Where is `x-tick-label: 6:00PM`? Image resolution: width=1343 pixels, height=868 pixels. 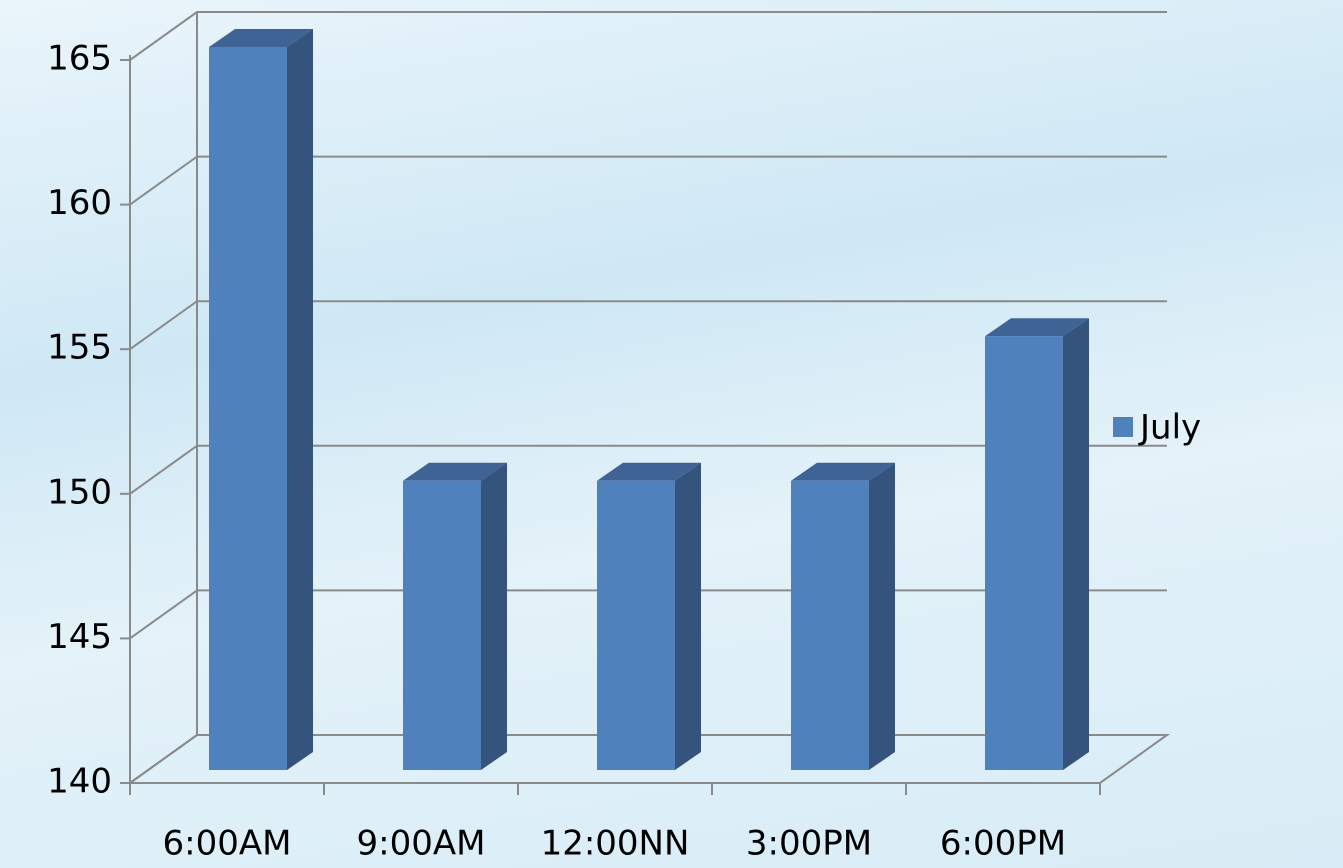
x-tick-label: 6:00PM is located at coordinates (1003, 844).